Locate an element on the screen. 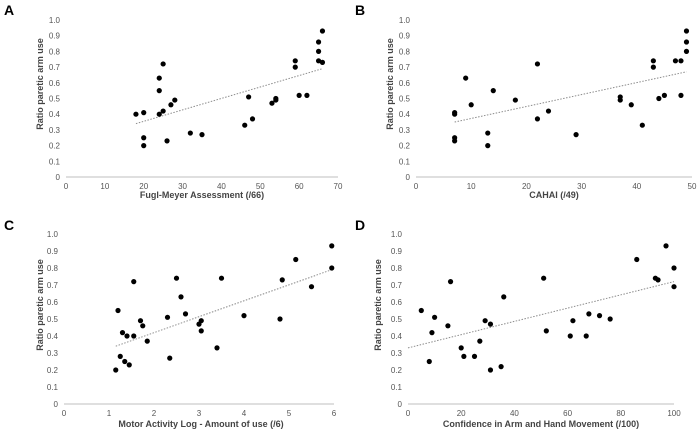  panel-a-y-tick-label: 1.0 is located at coordinates (55, 20).